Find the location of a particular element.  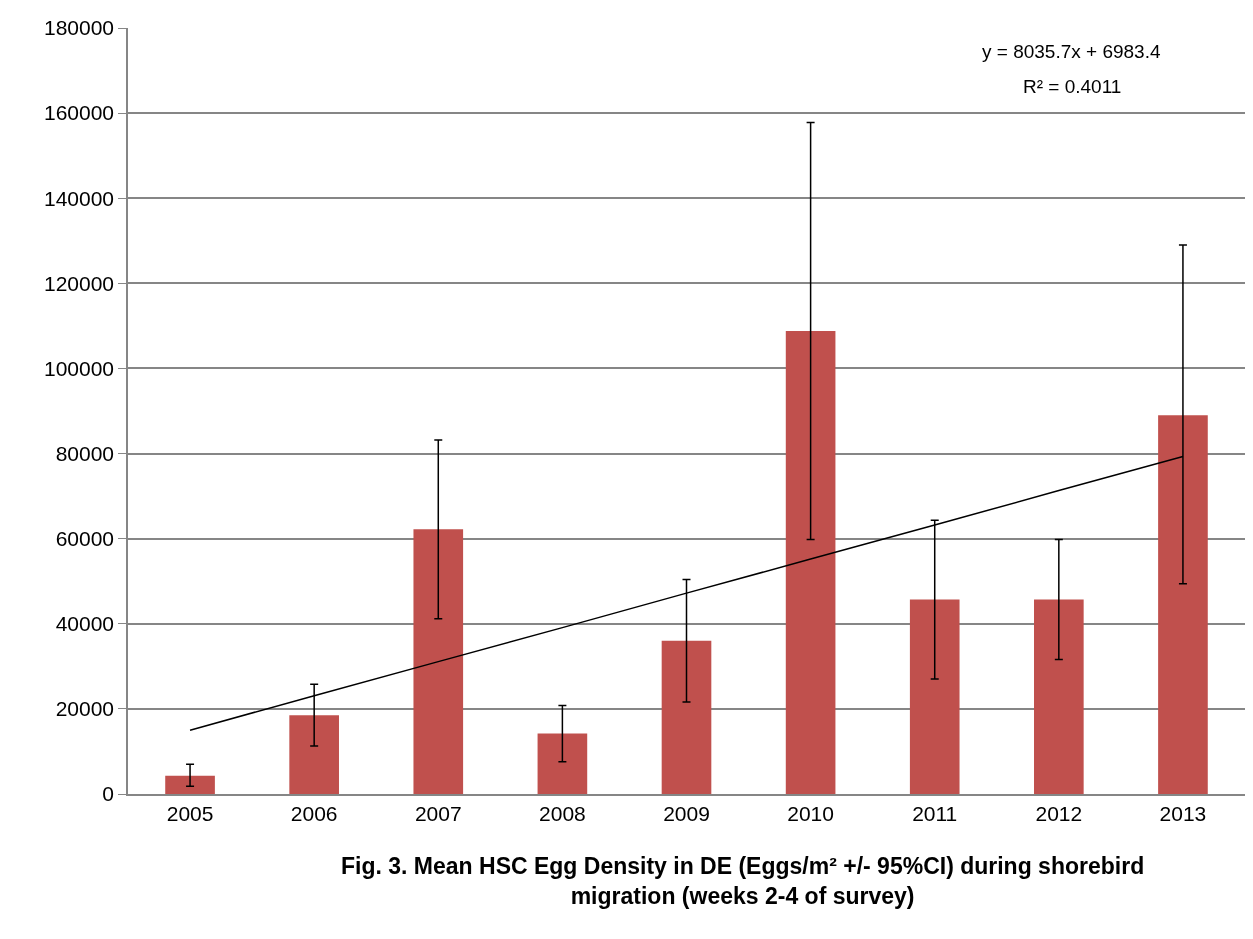

y-tick-label: 20000 is located at coordinates (85, 709).